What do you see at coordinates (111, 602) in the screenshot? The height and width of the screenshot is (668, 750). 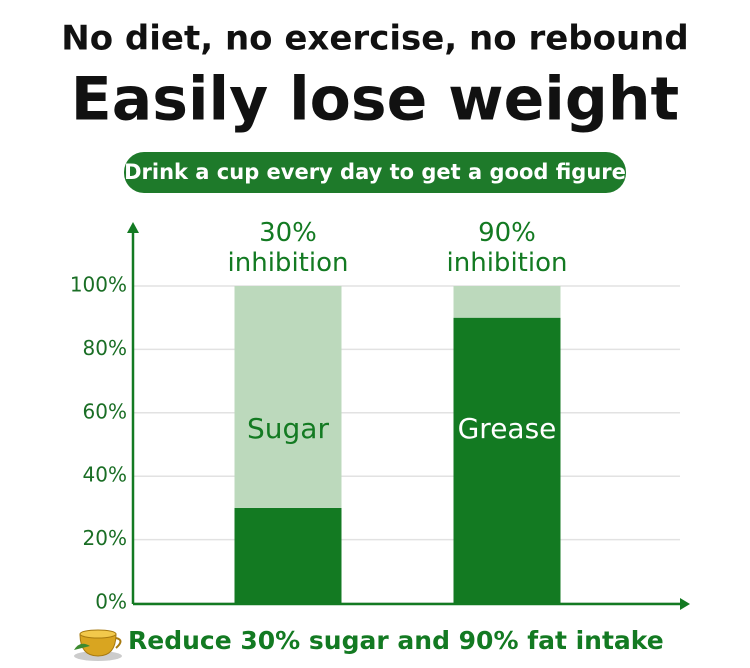 I see `y-tick-label: 0%` at bounding box center [111, 602].